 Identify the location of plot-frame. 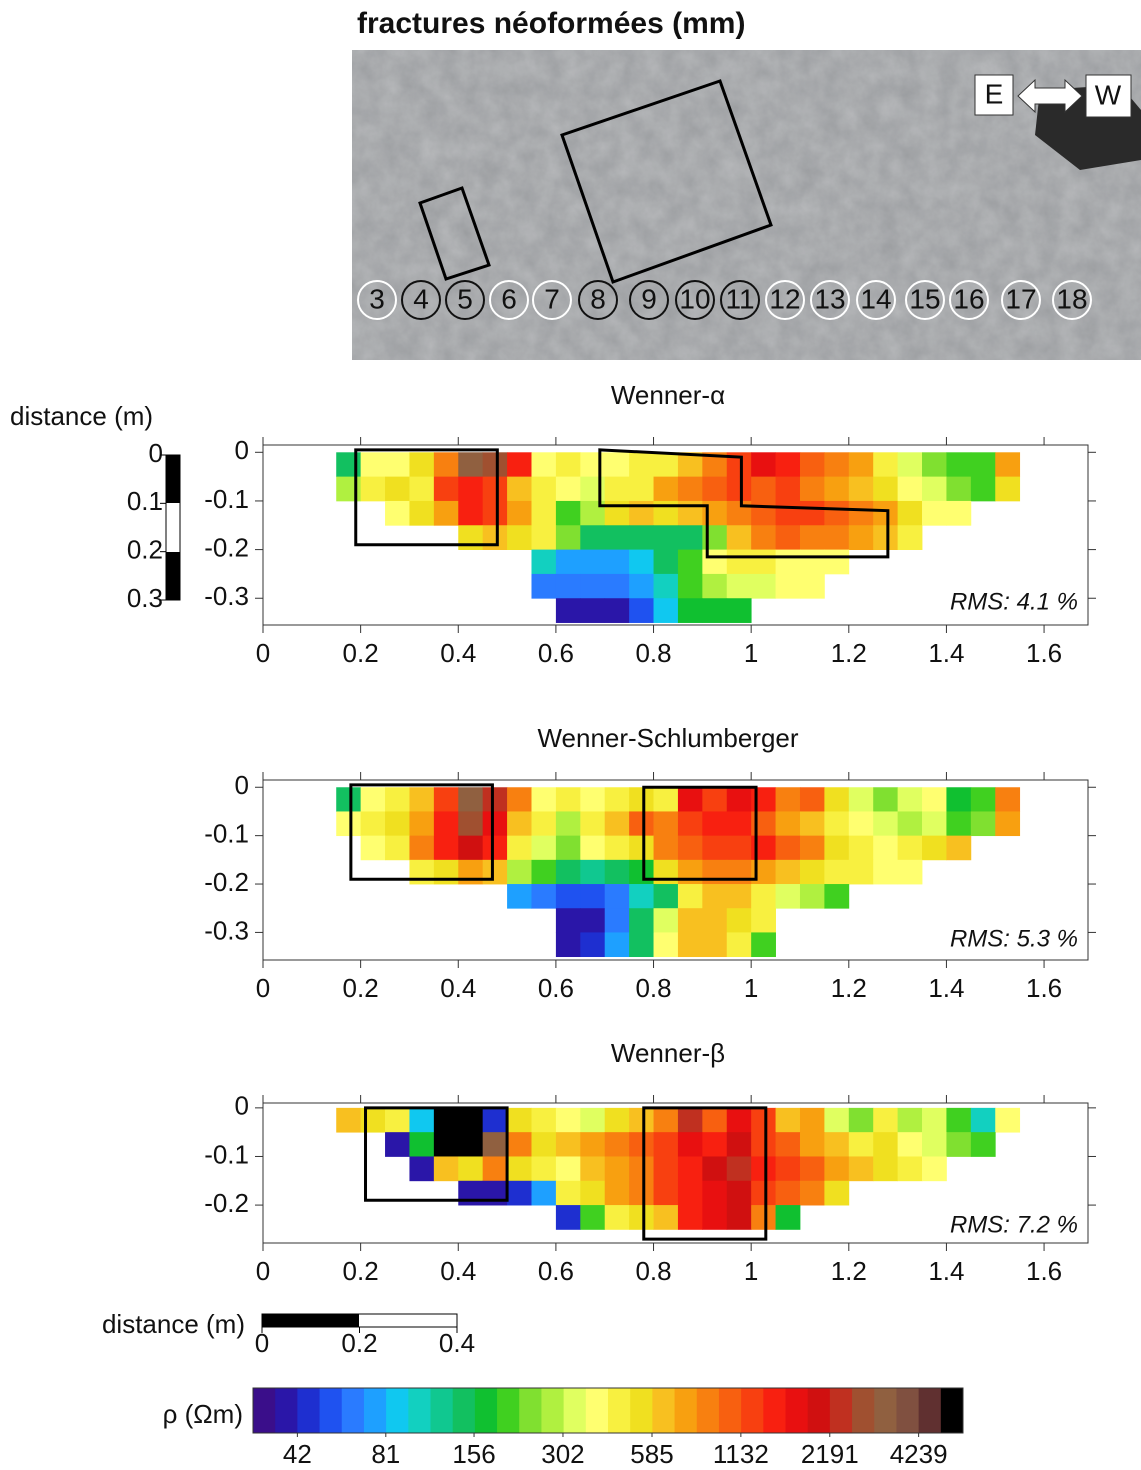
(675, 1173).